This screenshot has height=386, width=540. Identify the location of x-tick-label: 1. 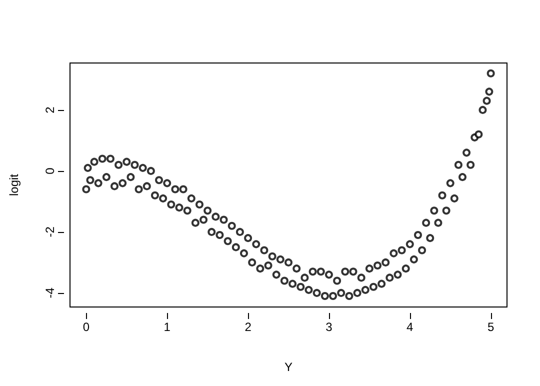
(167, 327).